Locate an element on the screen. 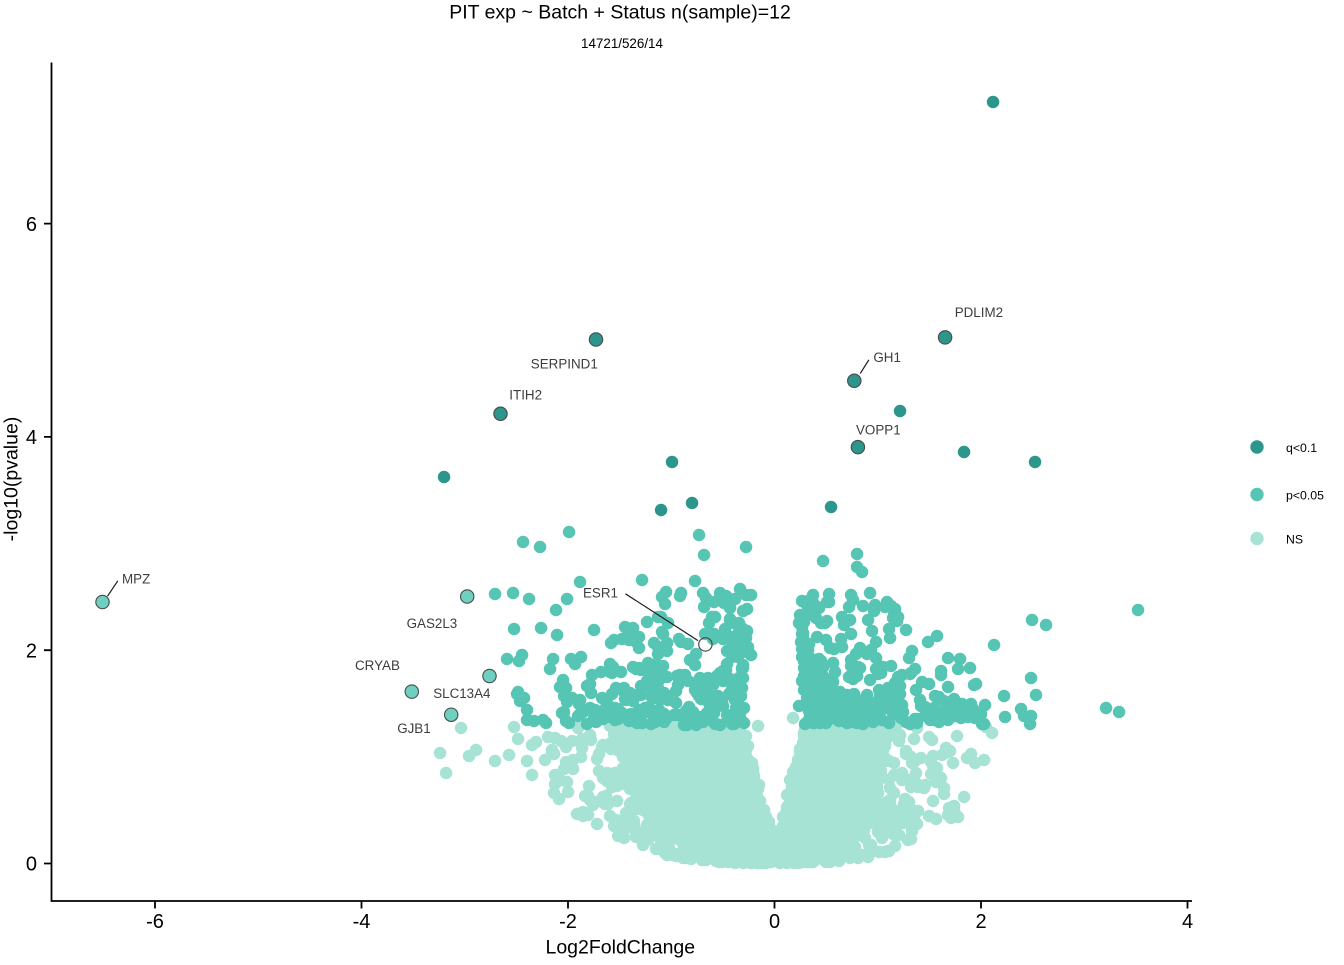 This screenshot has width=1344, height=965. svg-text: PDLIM2 is located at coordinates (979, 312).